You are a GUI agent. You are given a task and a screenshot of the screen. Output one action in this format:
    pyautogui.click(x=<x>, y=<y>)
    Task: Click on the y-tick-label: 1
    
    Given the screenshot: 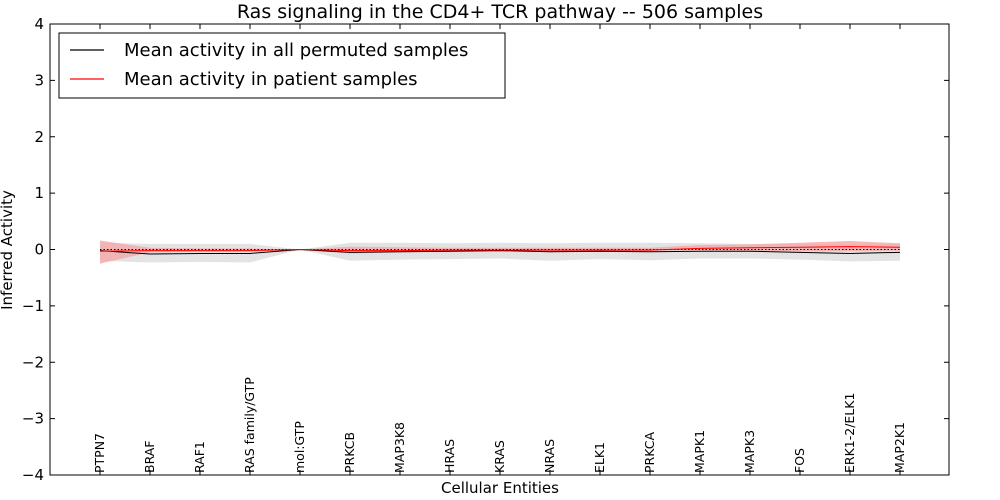 What is the action you would take?
    pyautogui.click(x=39, y=193)
    